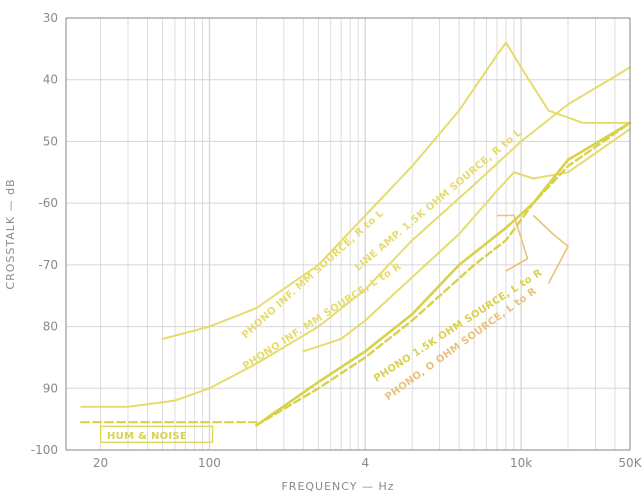  I want to click on x-tick-label: 50K, so click(630, 463).